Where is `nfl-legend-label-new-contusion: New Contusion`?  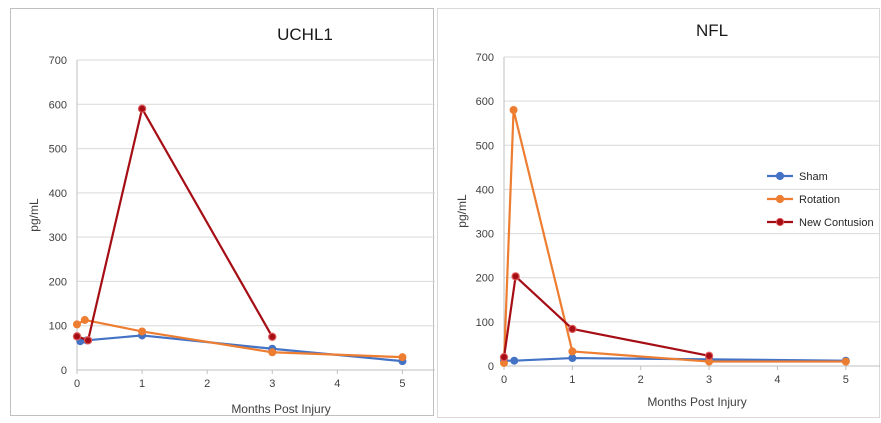 nfl-legend-label-new-contusion: New Contusion is located at coordinates (836, 223).